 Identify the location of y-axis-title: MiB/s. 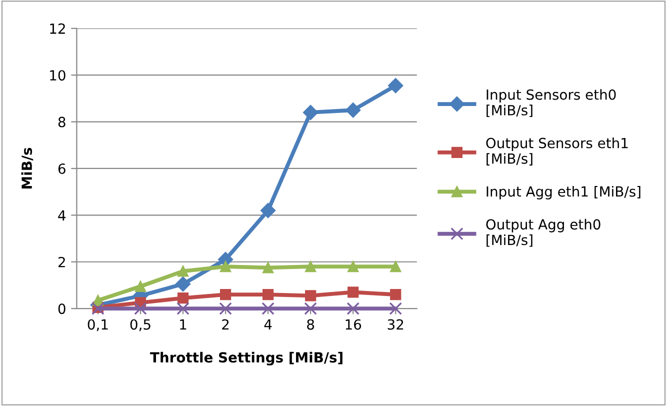
(27, 168).